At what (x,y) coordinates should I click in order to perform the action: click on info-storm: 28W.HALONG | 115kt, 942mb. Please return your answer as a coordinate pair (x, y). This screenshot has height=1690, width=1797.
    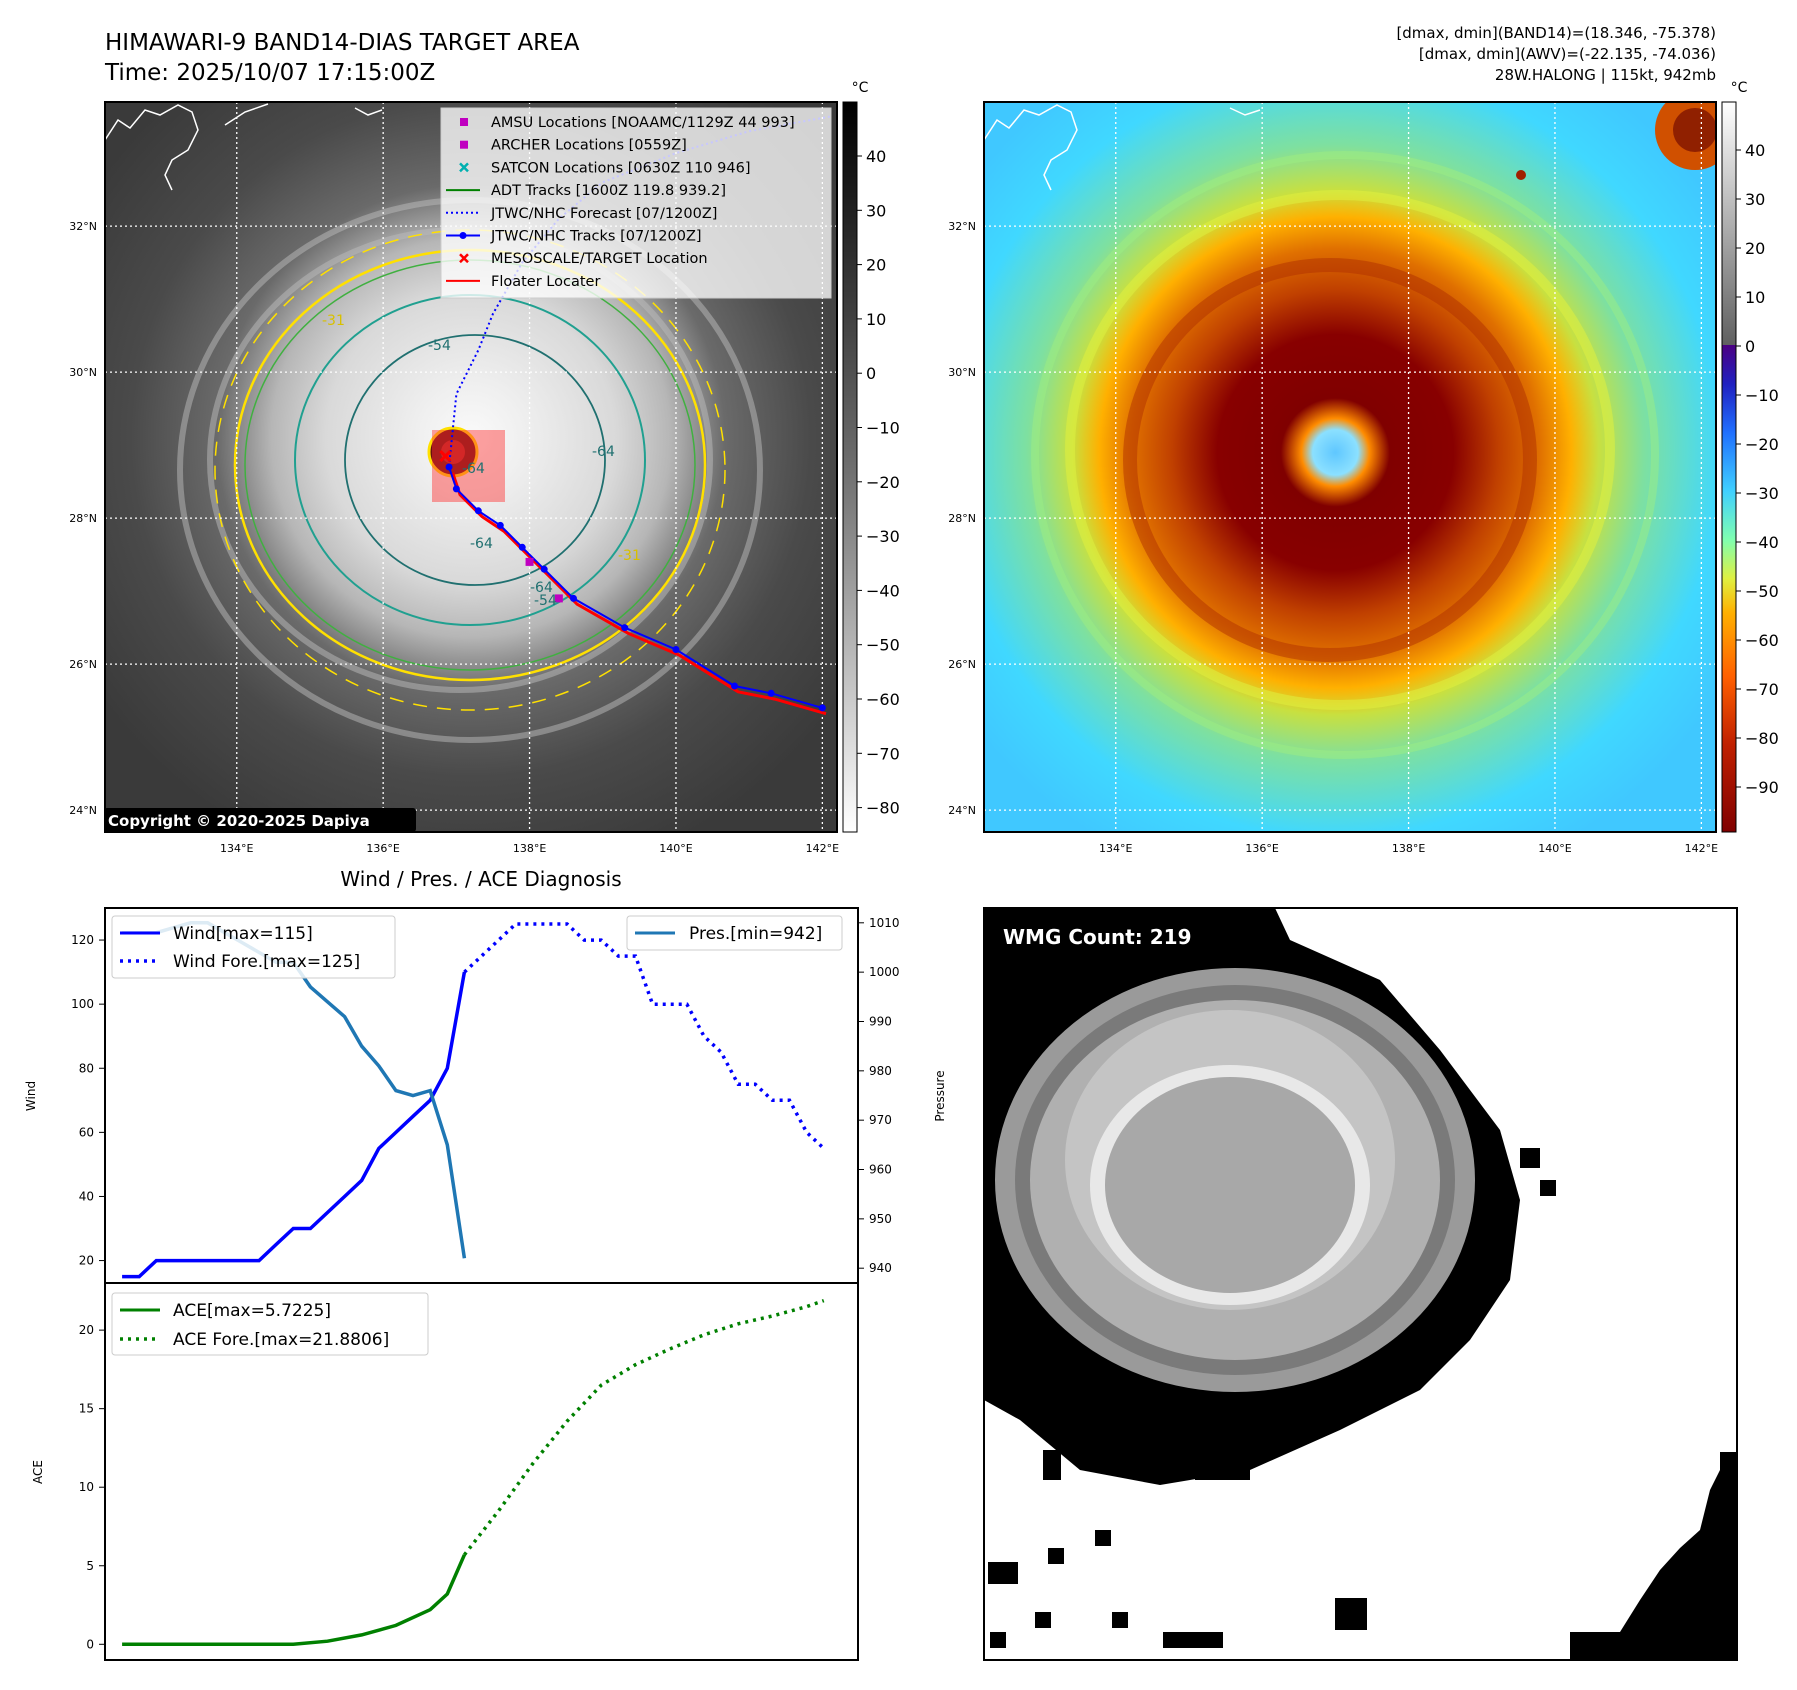
    Looking at the image, I should click on (1605, 75).